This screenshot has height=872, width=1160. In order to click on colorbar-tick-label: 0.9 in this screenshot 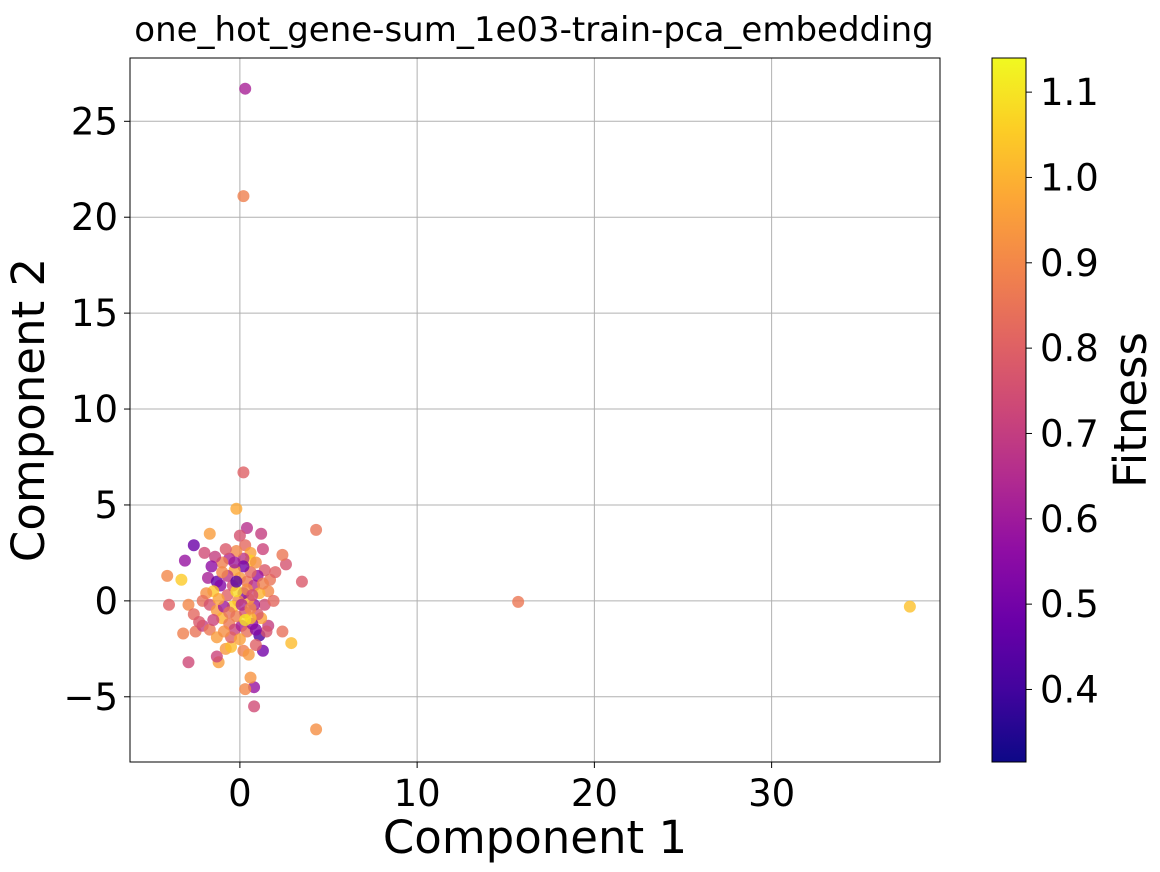, I will do `click(1069, 263)`.